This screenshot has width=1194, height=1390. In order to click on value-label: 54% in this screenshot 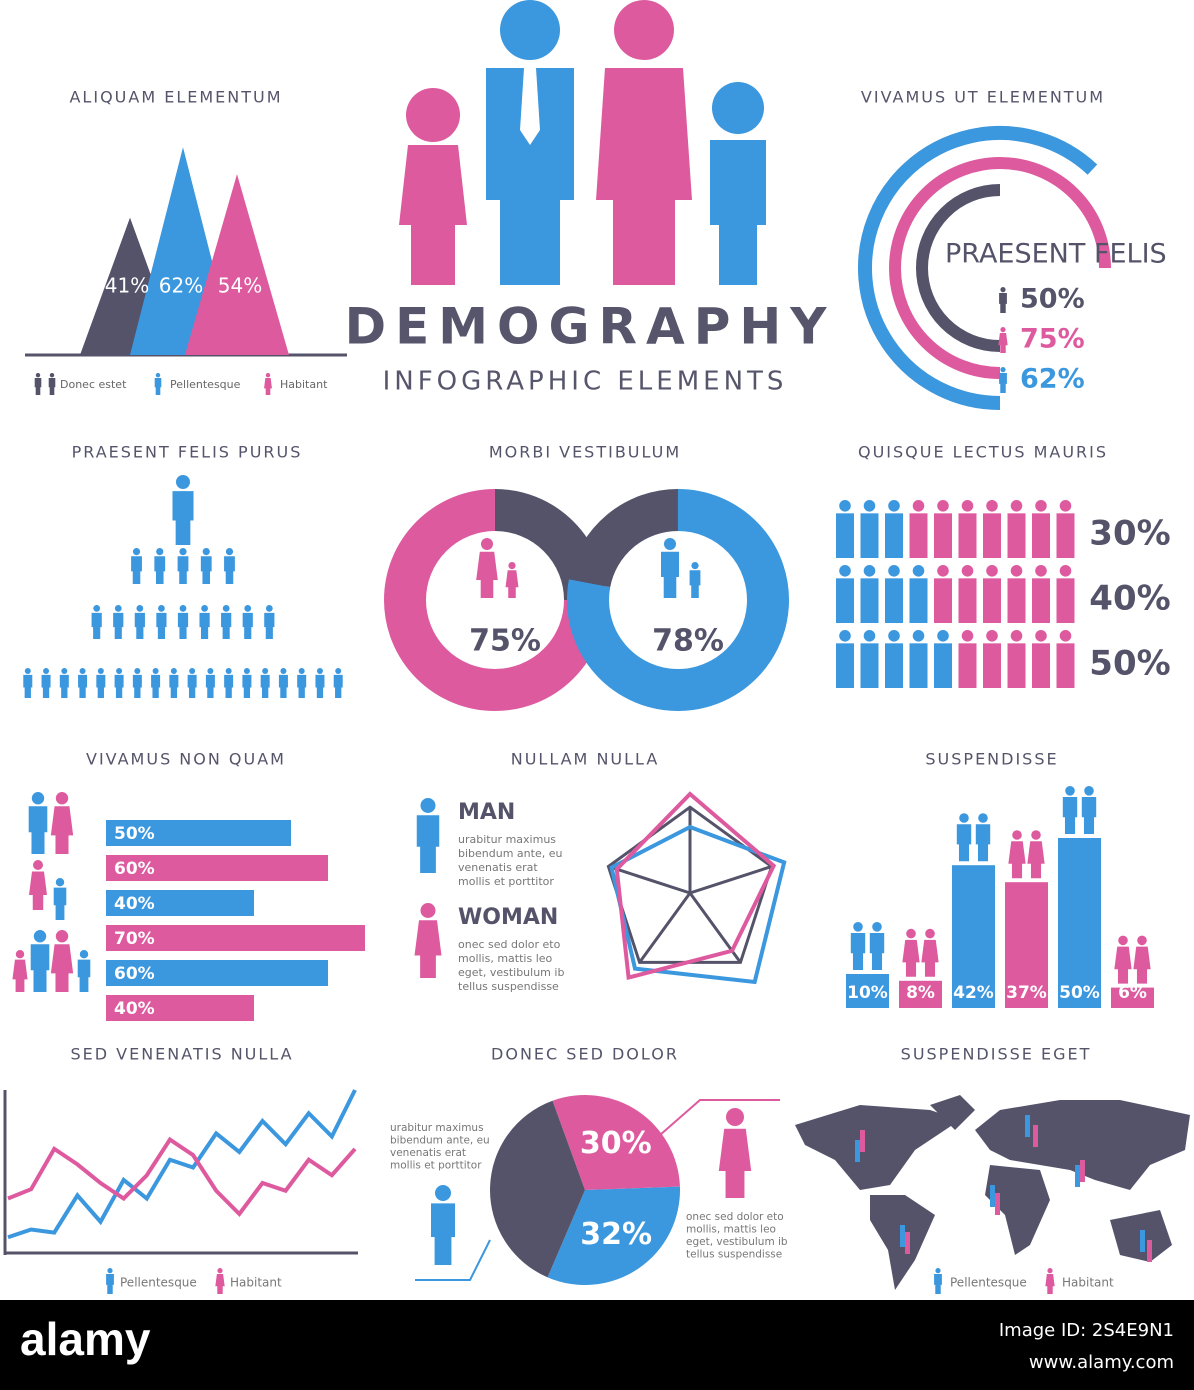, I will do `click(240, 286)`.